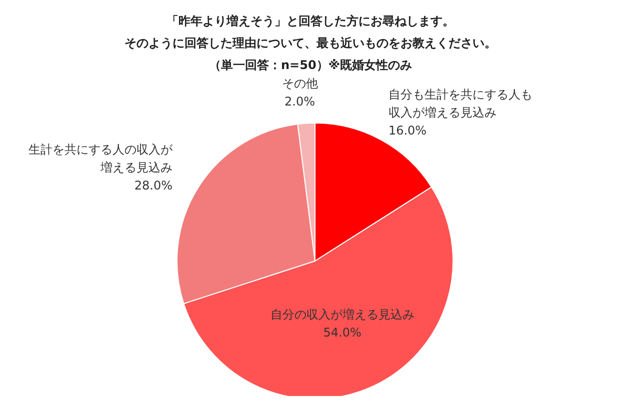 The height and width of the screenshot is (404, 621). Describe the element at coordinates (311, 43) in the screenshot. I see `chart-subtitle: そのように回答した理由について、最も近いものをお教えください。` at that location.